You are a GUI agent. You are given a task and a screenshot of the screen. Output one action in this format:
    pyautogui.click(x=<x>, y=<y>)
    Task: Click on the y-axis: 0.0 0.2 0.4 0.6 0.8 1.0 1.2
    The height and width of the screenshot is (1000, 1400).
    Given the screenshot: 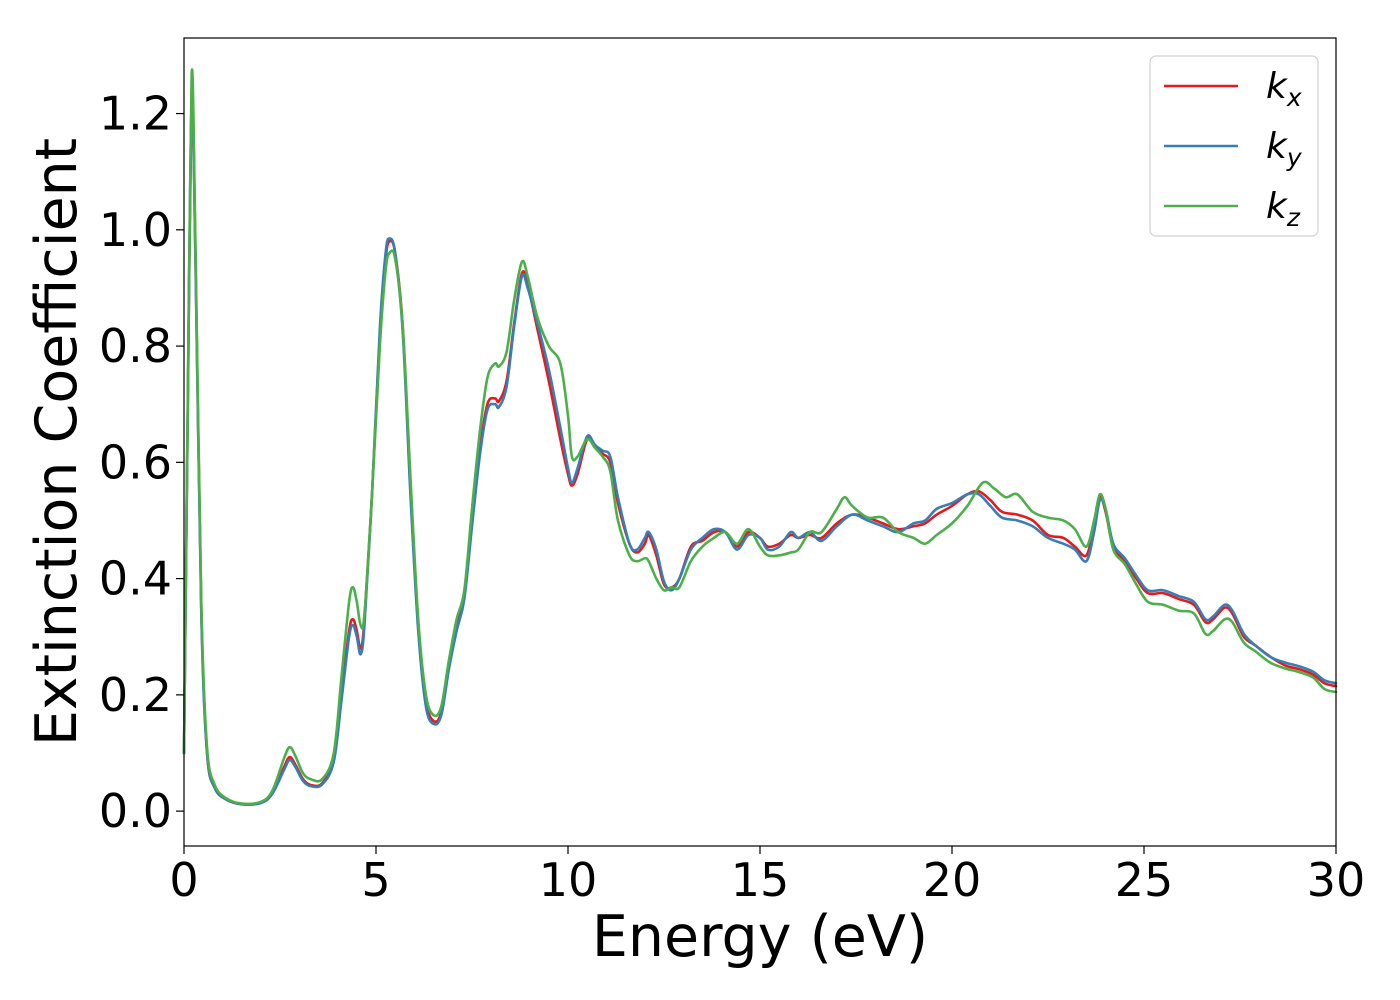 What is the action you would take?
    pyautogui.click(x=141, y=462)
    